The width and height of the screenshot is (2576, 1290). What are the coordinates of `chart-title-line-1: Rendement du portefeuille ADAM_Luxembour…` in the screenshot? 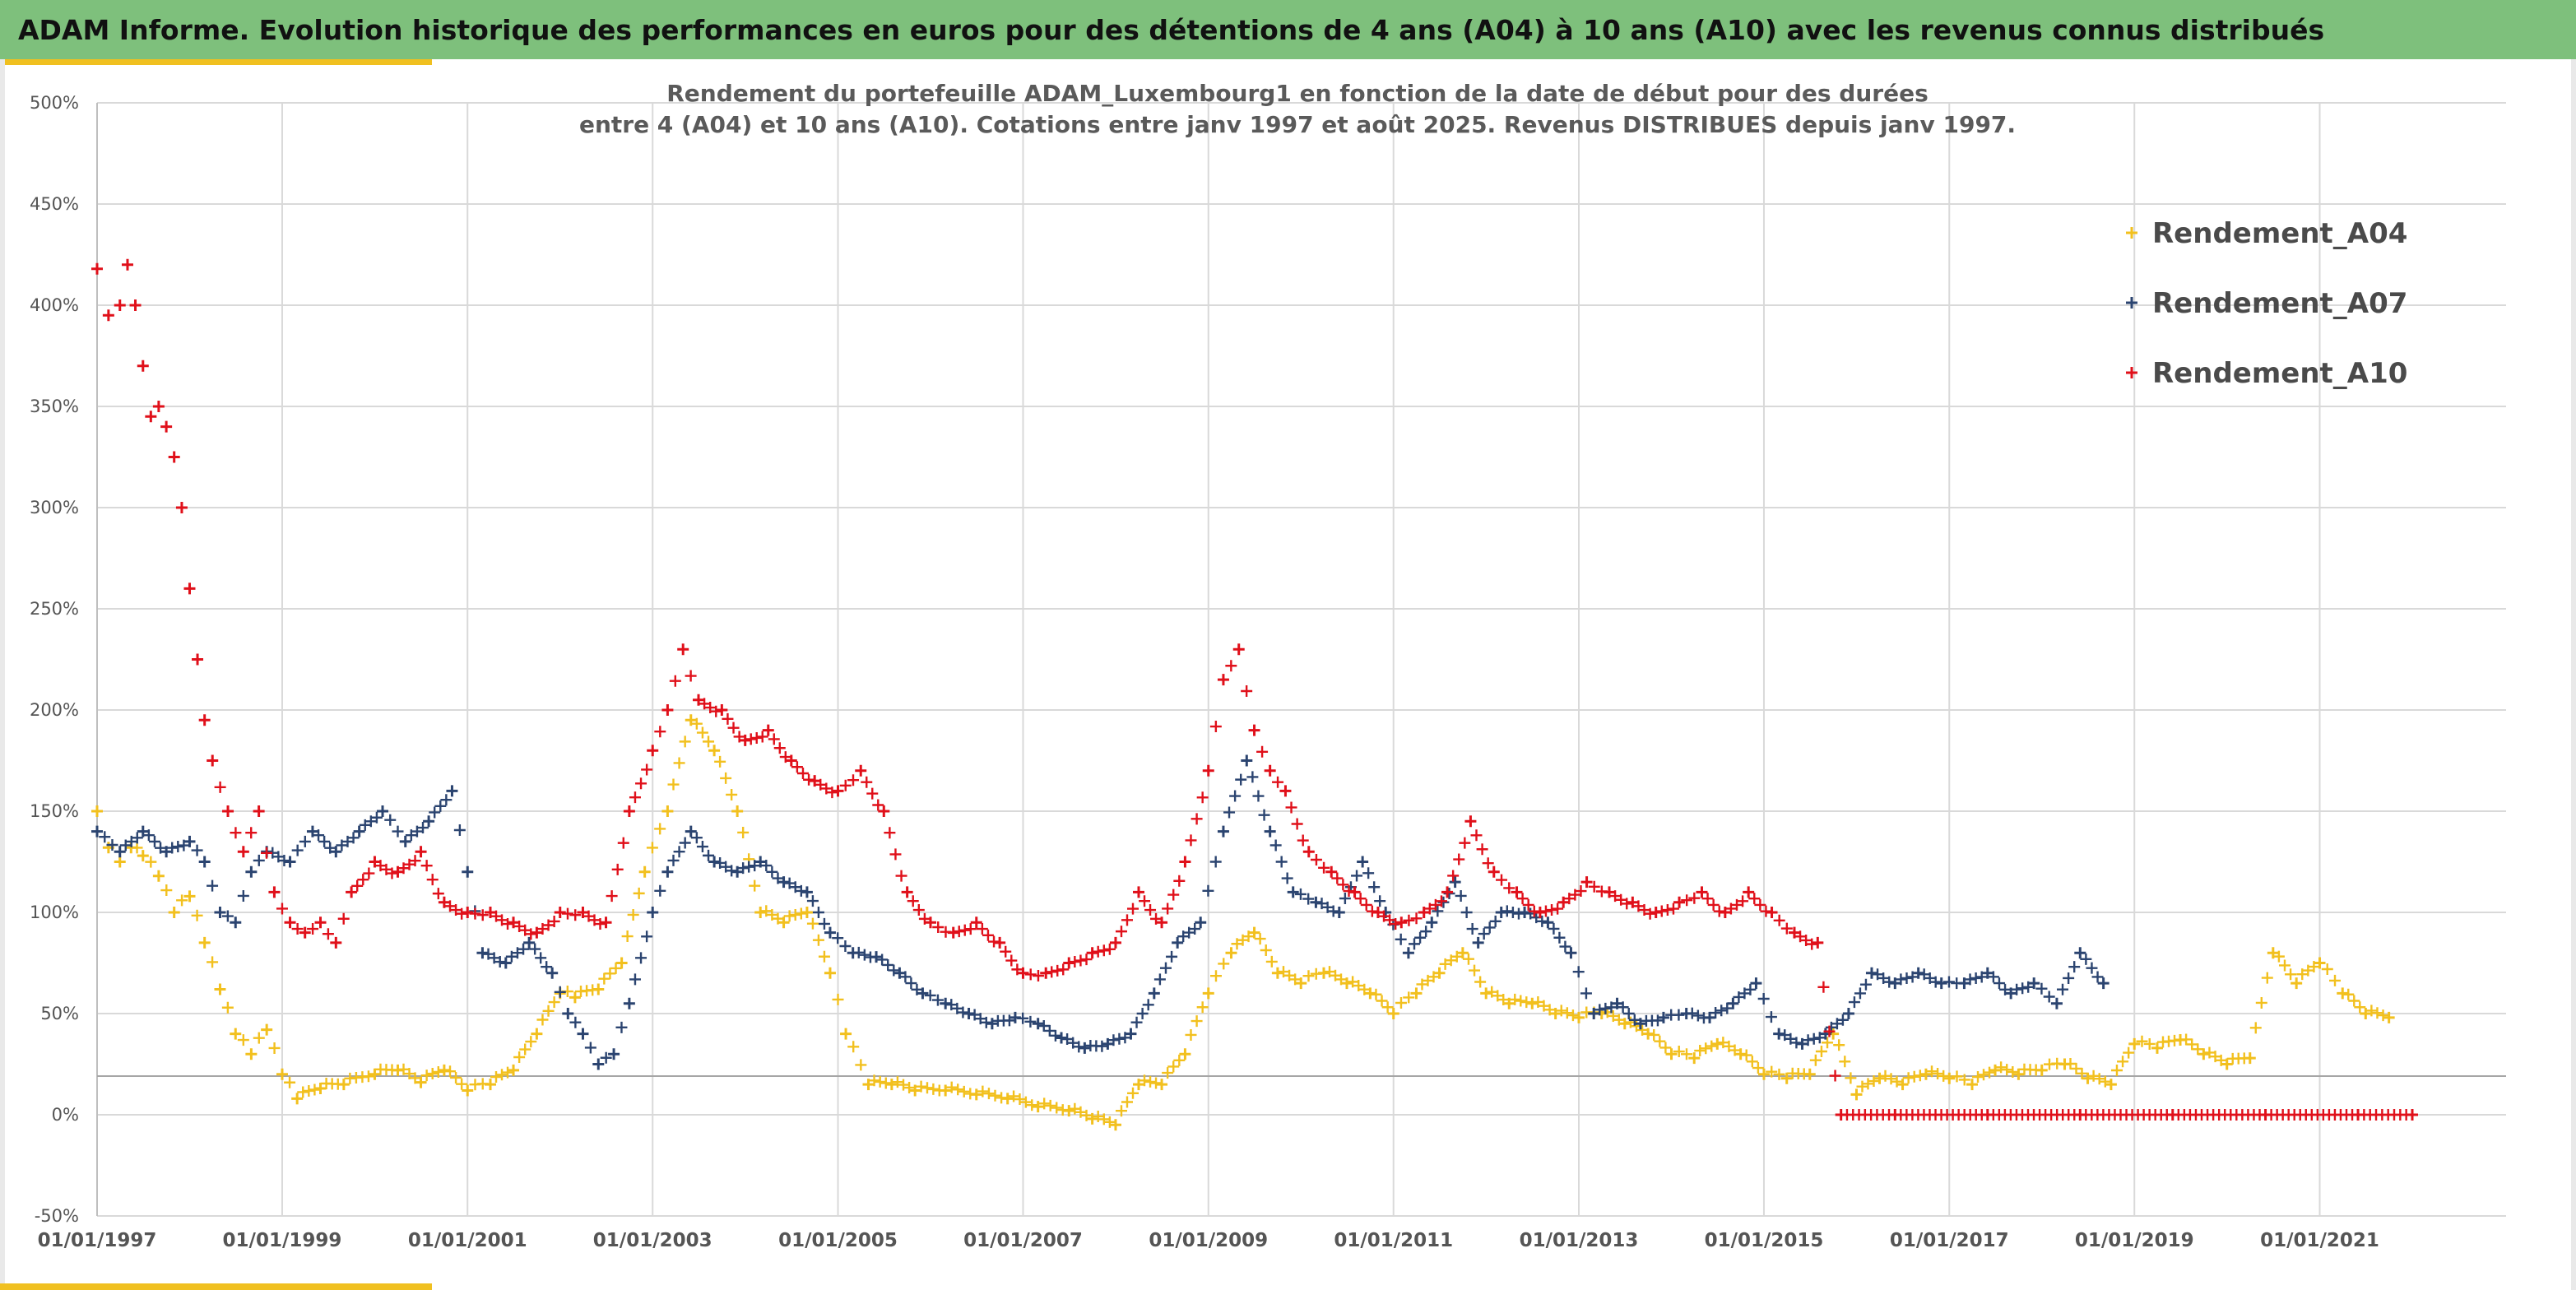 It's located at (1297, 93).